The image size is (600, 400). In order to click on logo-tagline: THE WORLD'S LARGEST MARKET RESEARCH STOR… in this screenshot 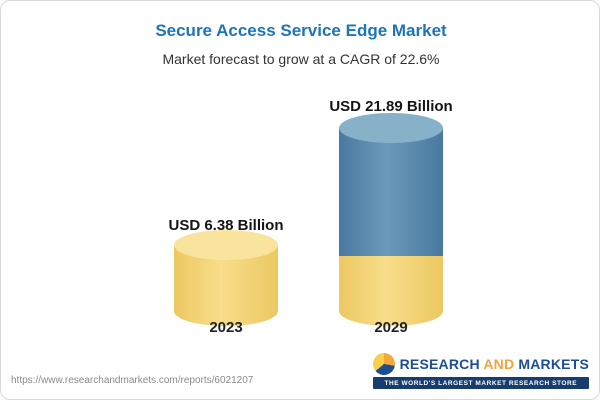, I will do `click(480, 383)`.